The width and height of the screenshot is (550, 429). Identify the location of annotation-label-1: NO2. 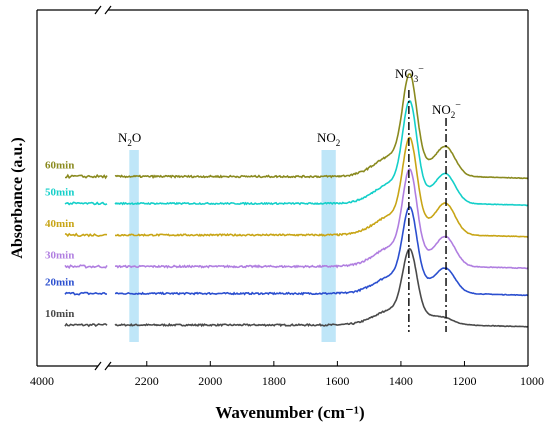
(328, 139).